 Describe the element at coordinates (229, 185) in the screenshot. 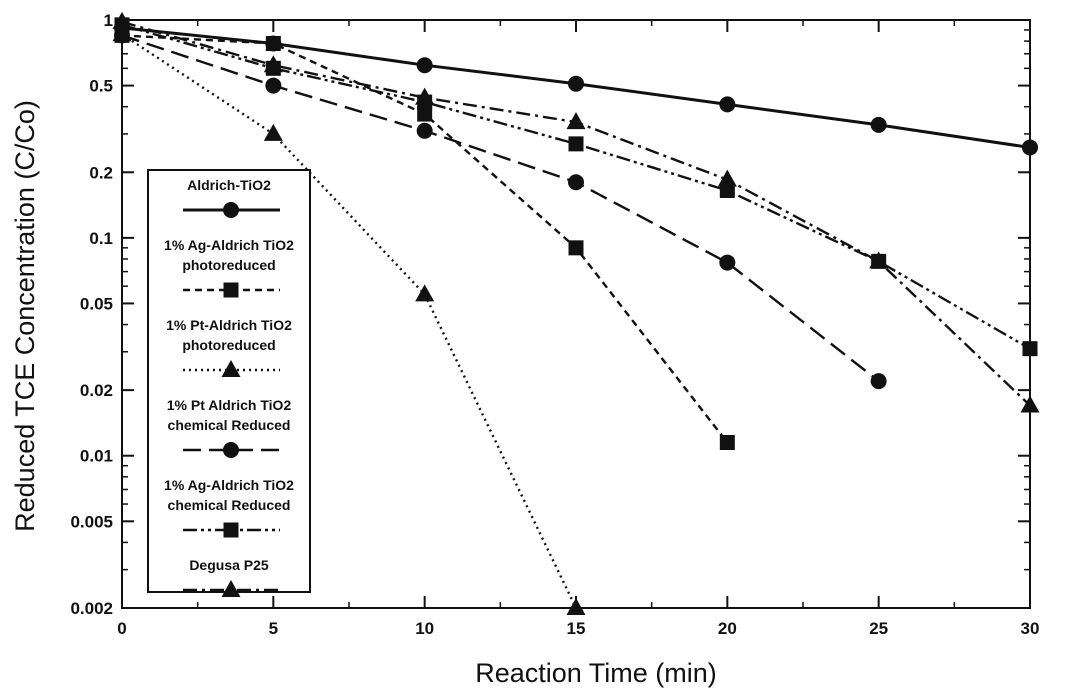

I see `legend-label: Aldrich-TiO2` at that location.